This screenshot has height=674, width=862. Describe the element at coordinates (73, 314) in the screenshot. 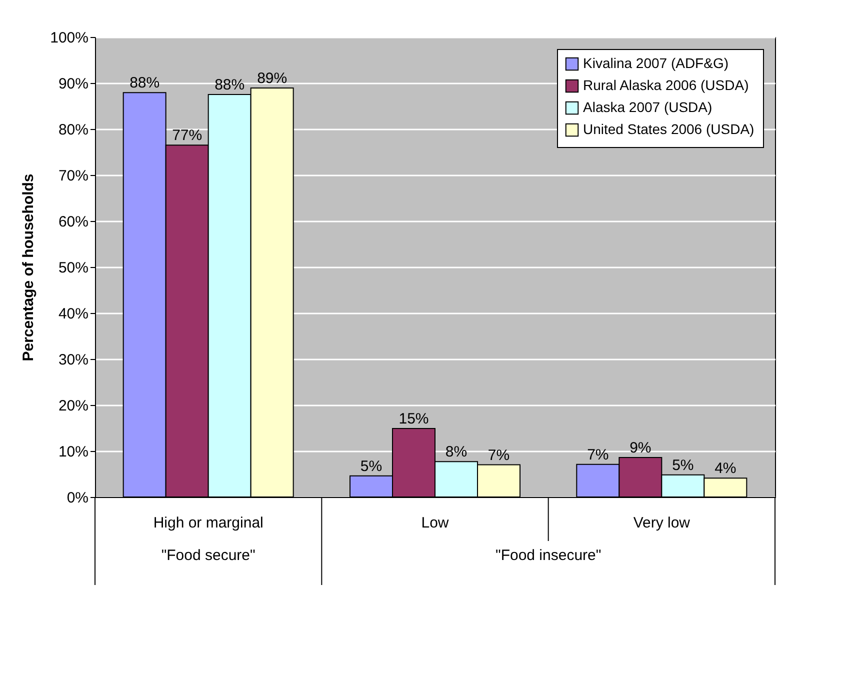

I see `y-tick-label: 40%` at that location.